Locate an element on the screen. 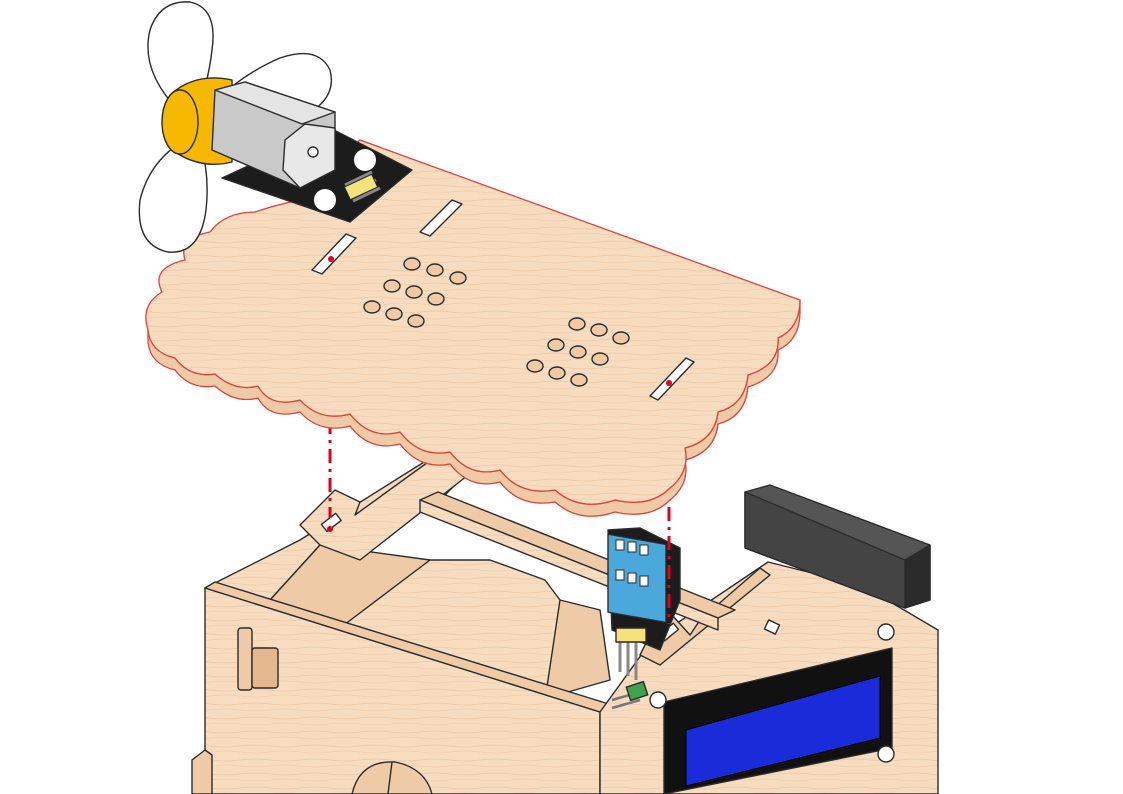  motor-shaft is located at coordinates (313, 152).